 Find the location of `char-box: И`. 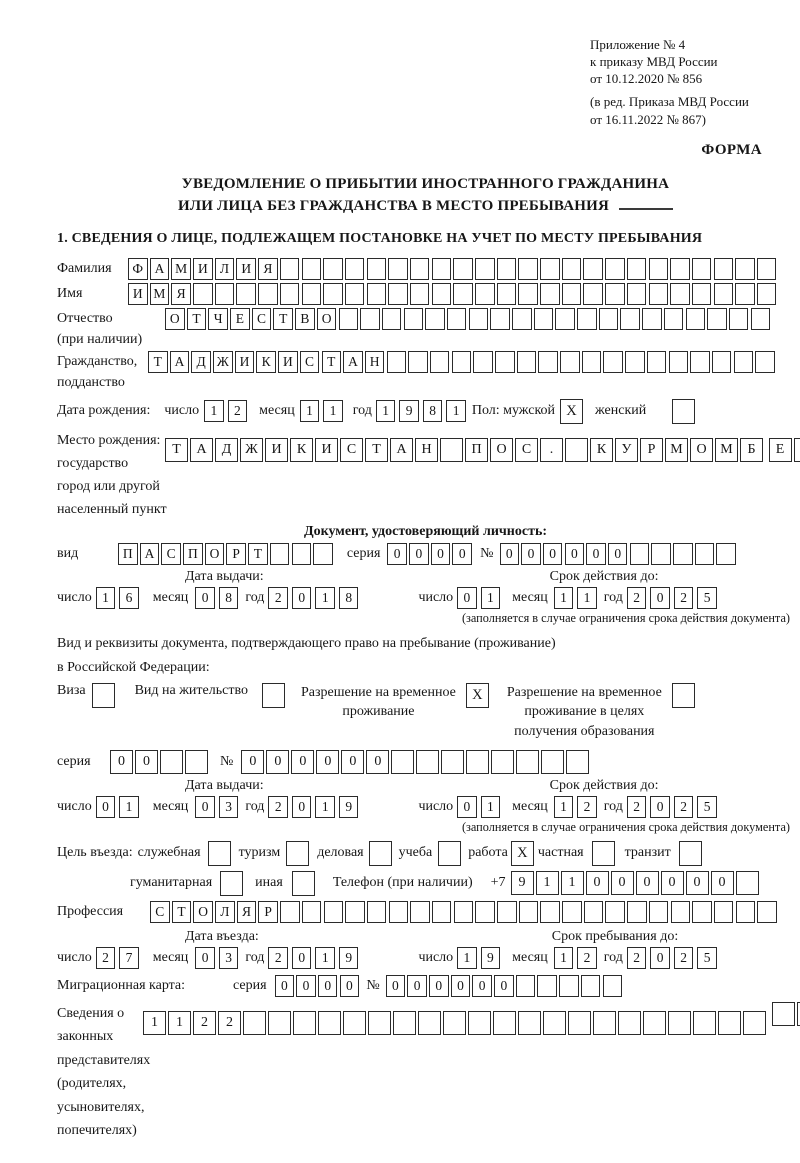

char-box: И is located at coordinates (276, 449).